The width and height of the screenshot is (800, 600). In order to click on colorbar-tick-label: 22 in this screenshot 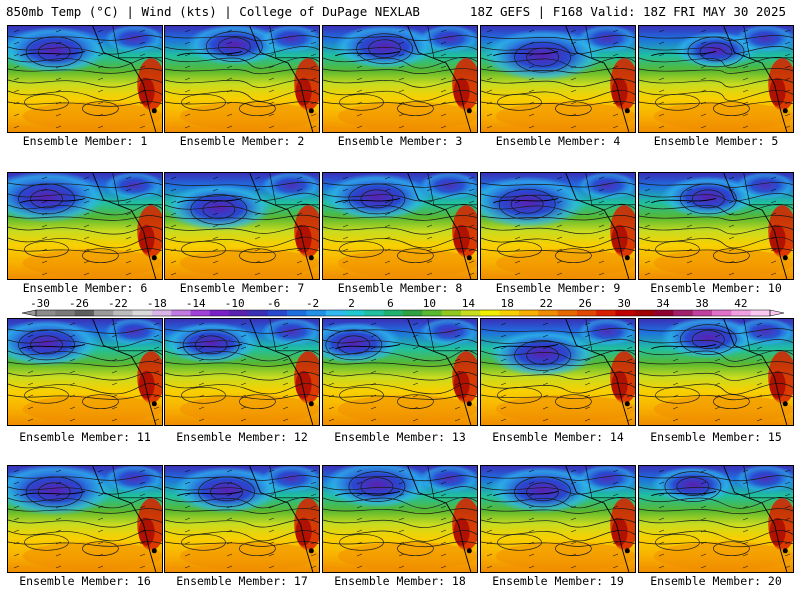, I will do `click(546, 303)`.